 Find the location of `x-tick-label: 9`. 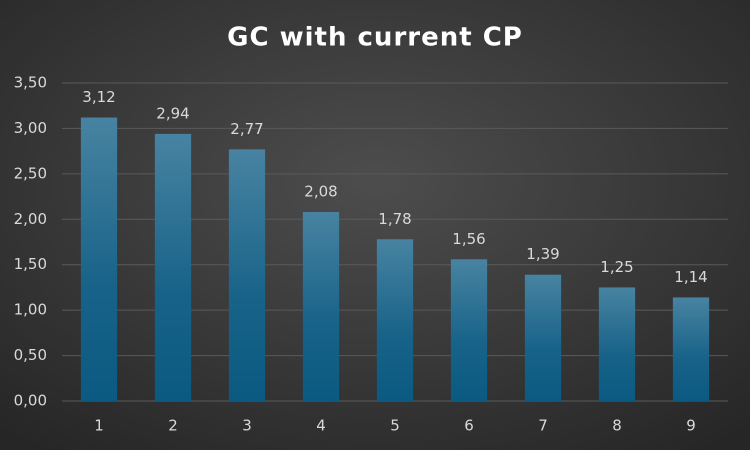

x-tick-label: 9 is located at coordinates (691, 426).